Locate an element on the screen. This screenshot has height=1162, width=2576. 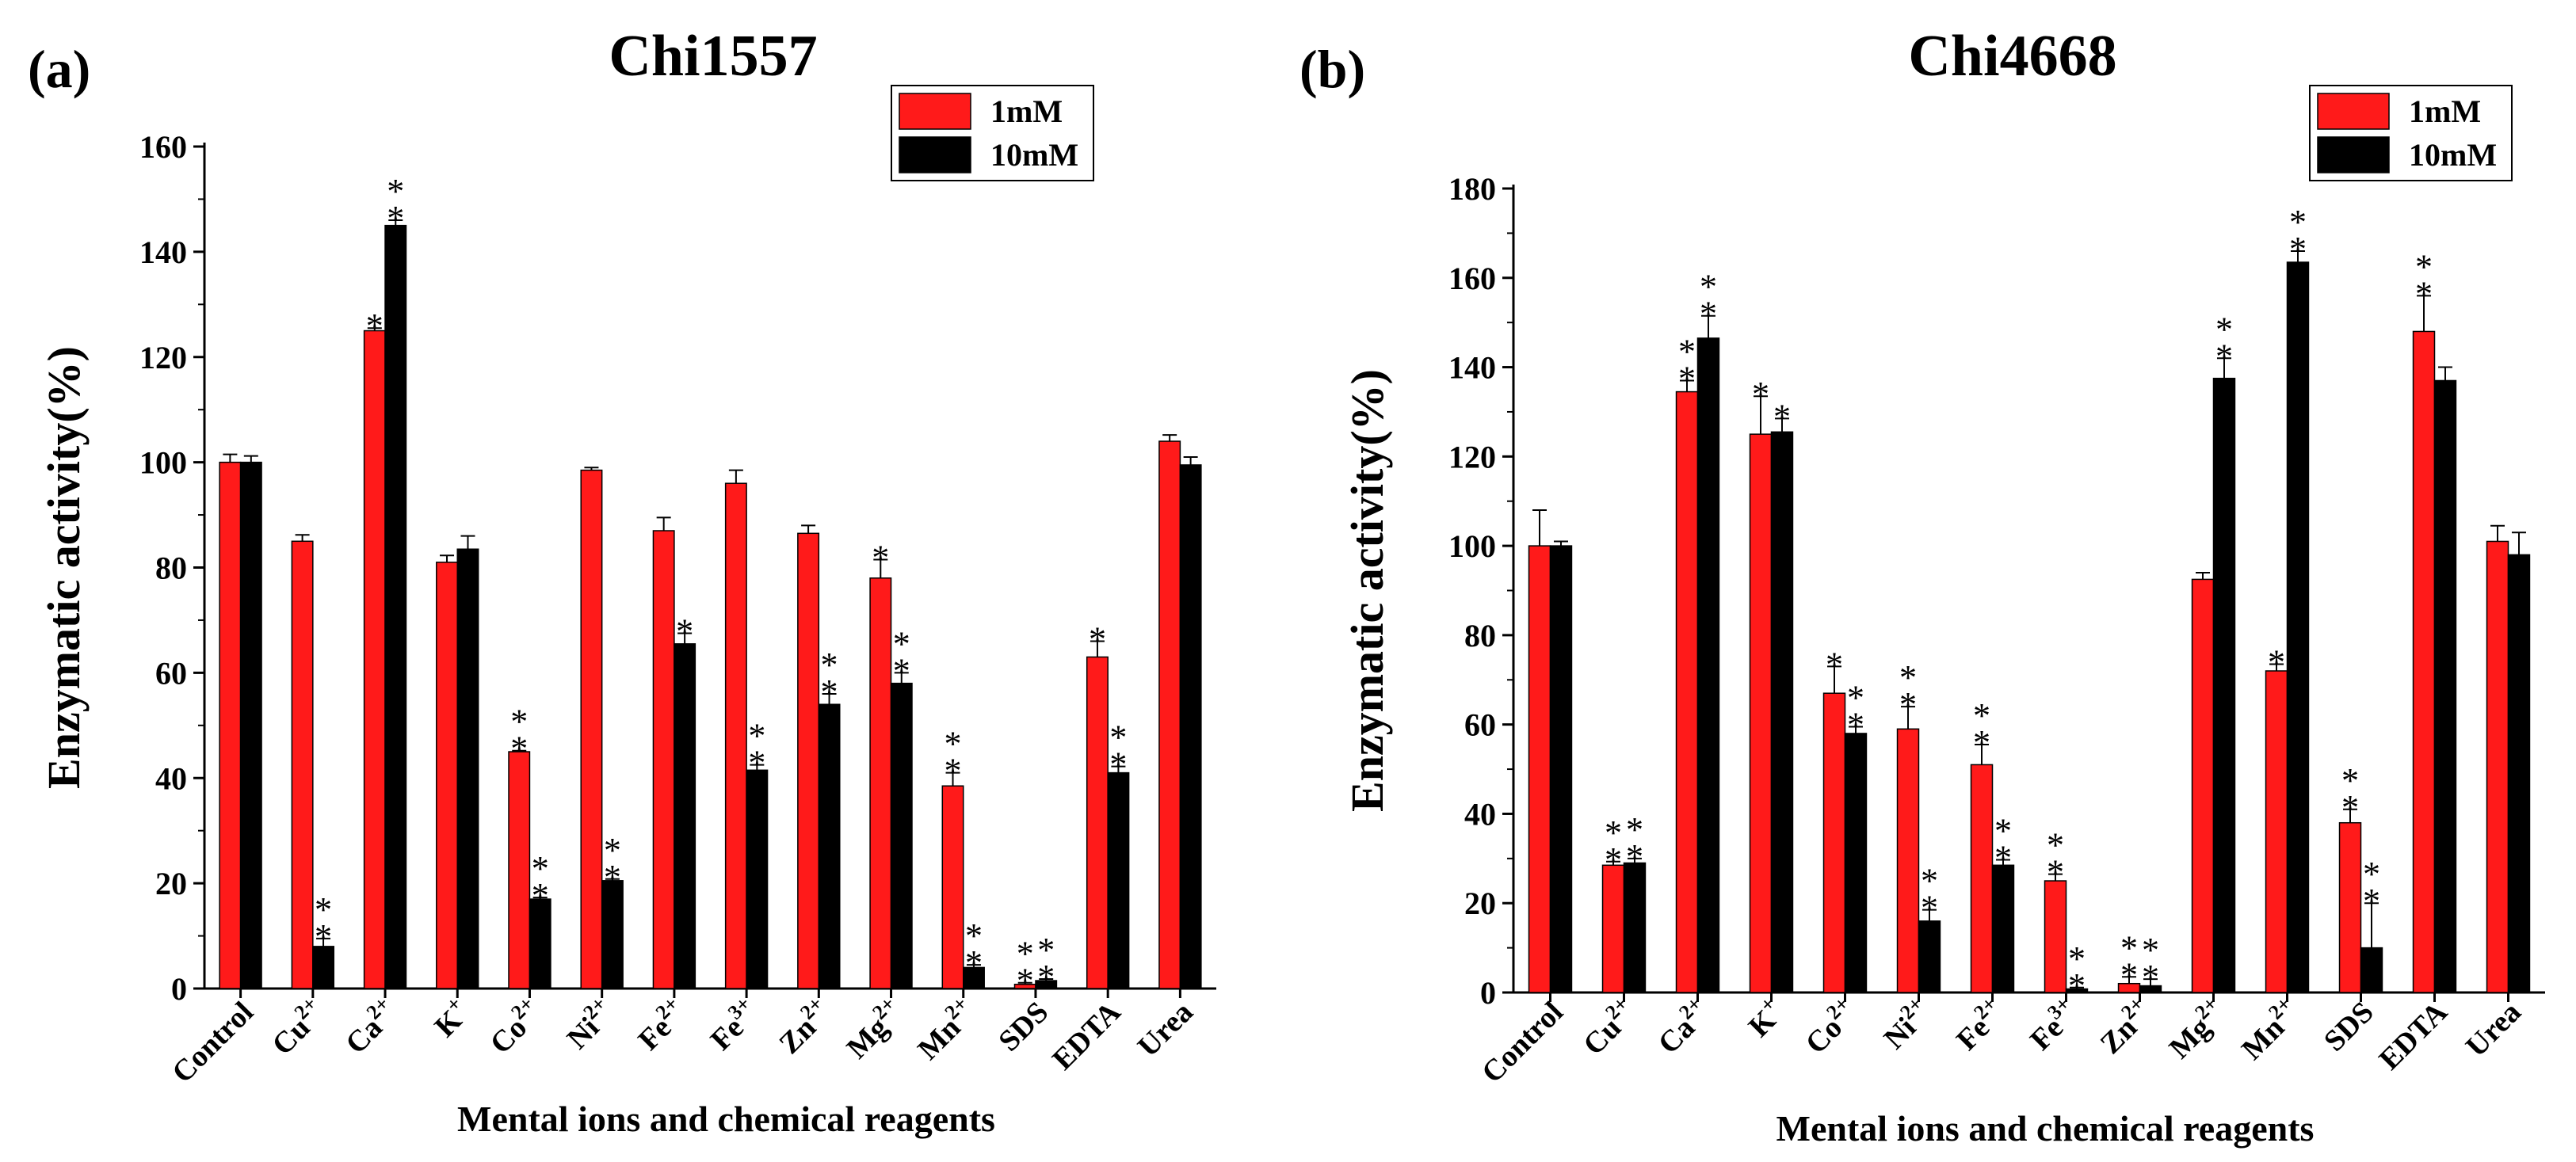
legend-label: 10mM is located at coordinates (1034, 155).